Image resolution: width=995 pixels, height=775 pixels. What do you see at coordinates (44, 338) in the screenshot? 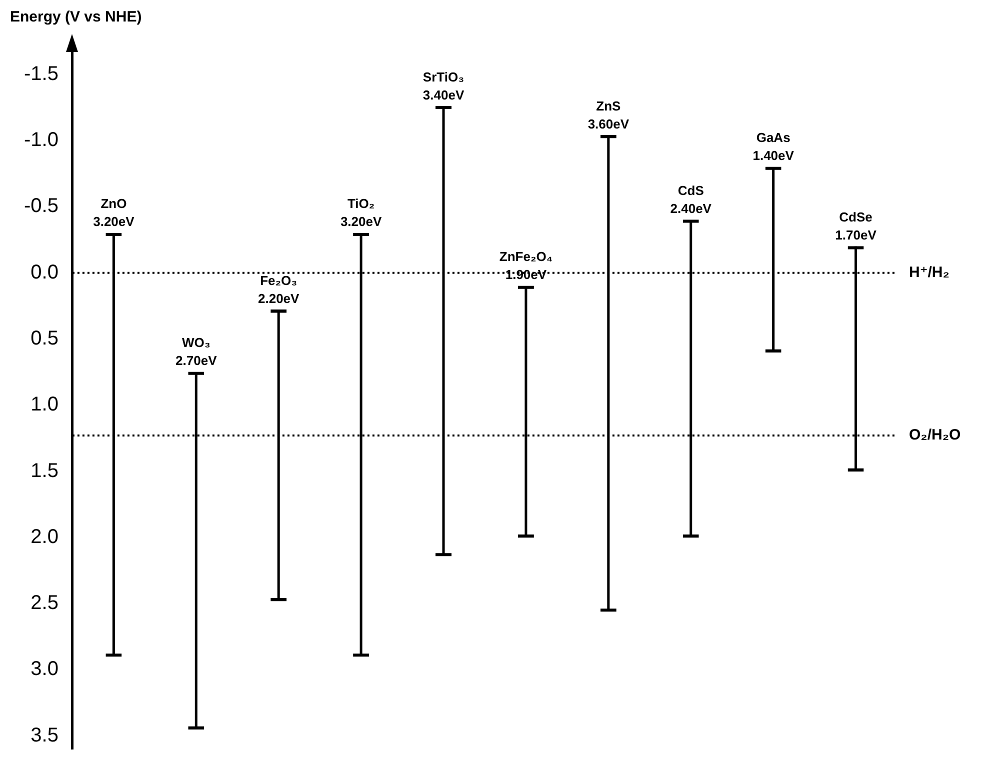
I see `y-tick-label: 0.5` at bounding box center [44, 338].